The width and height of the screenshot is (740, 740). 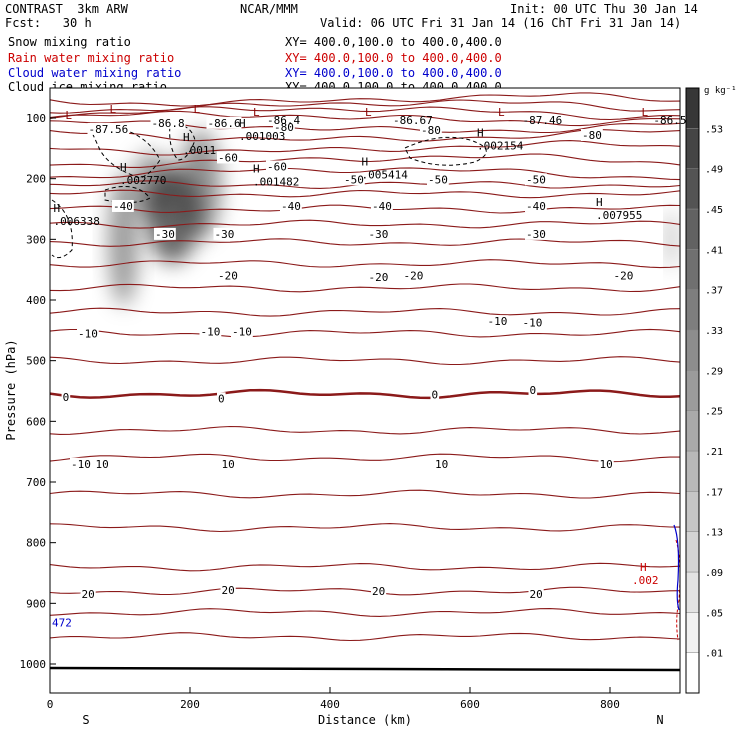 What do you see at coordinates (500, 145) in the screenshot?
I see `high-value-label: .002154` at bounding box center [500, 145].